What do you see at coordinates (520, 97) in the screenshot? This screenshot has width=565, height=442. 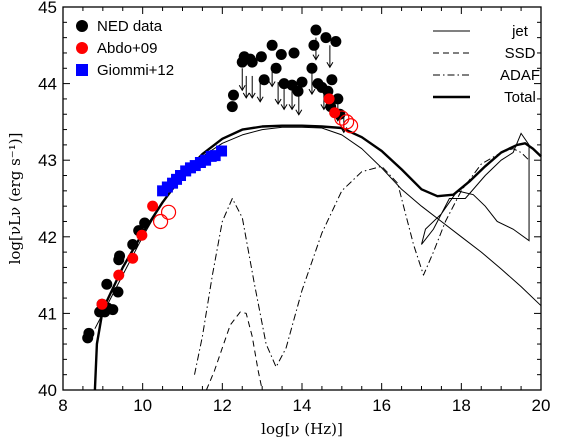 I see `legend-label: Total` at bounding box center [520, 97].